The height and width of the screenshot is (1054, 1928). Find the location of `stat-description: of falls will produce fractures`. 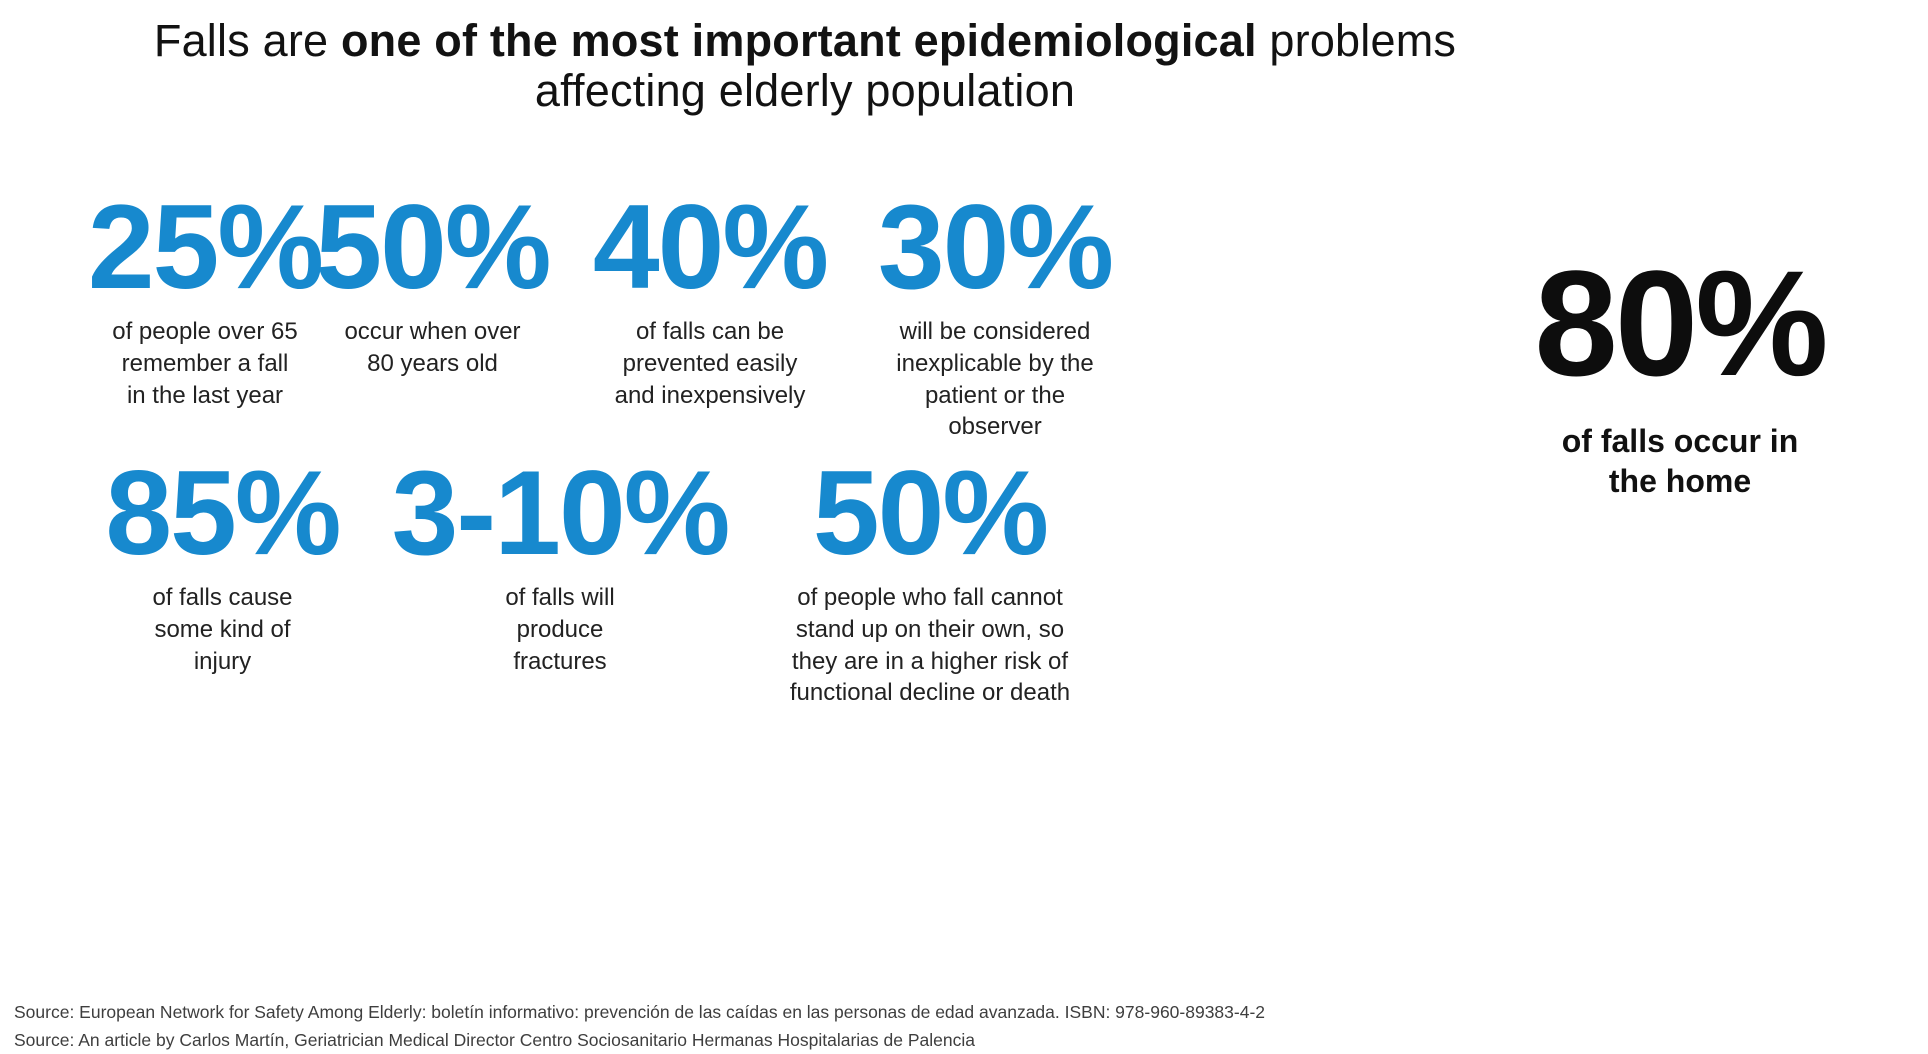

stat-description: of falls will produce fractures is located at coordinates (560, 629).